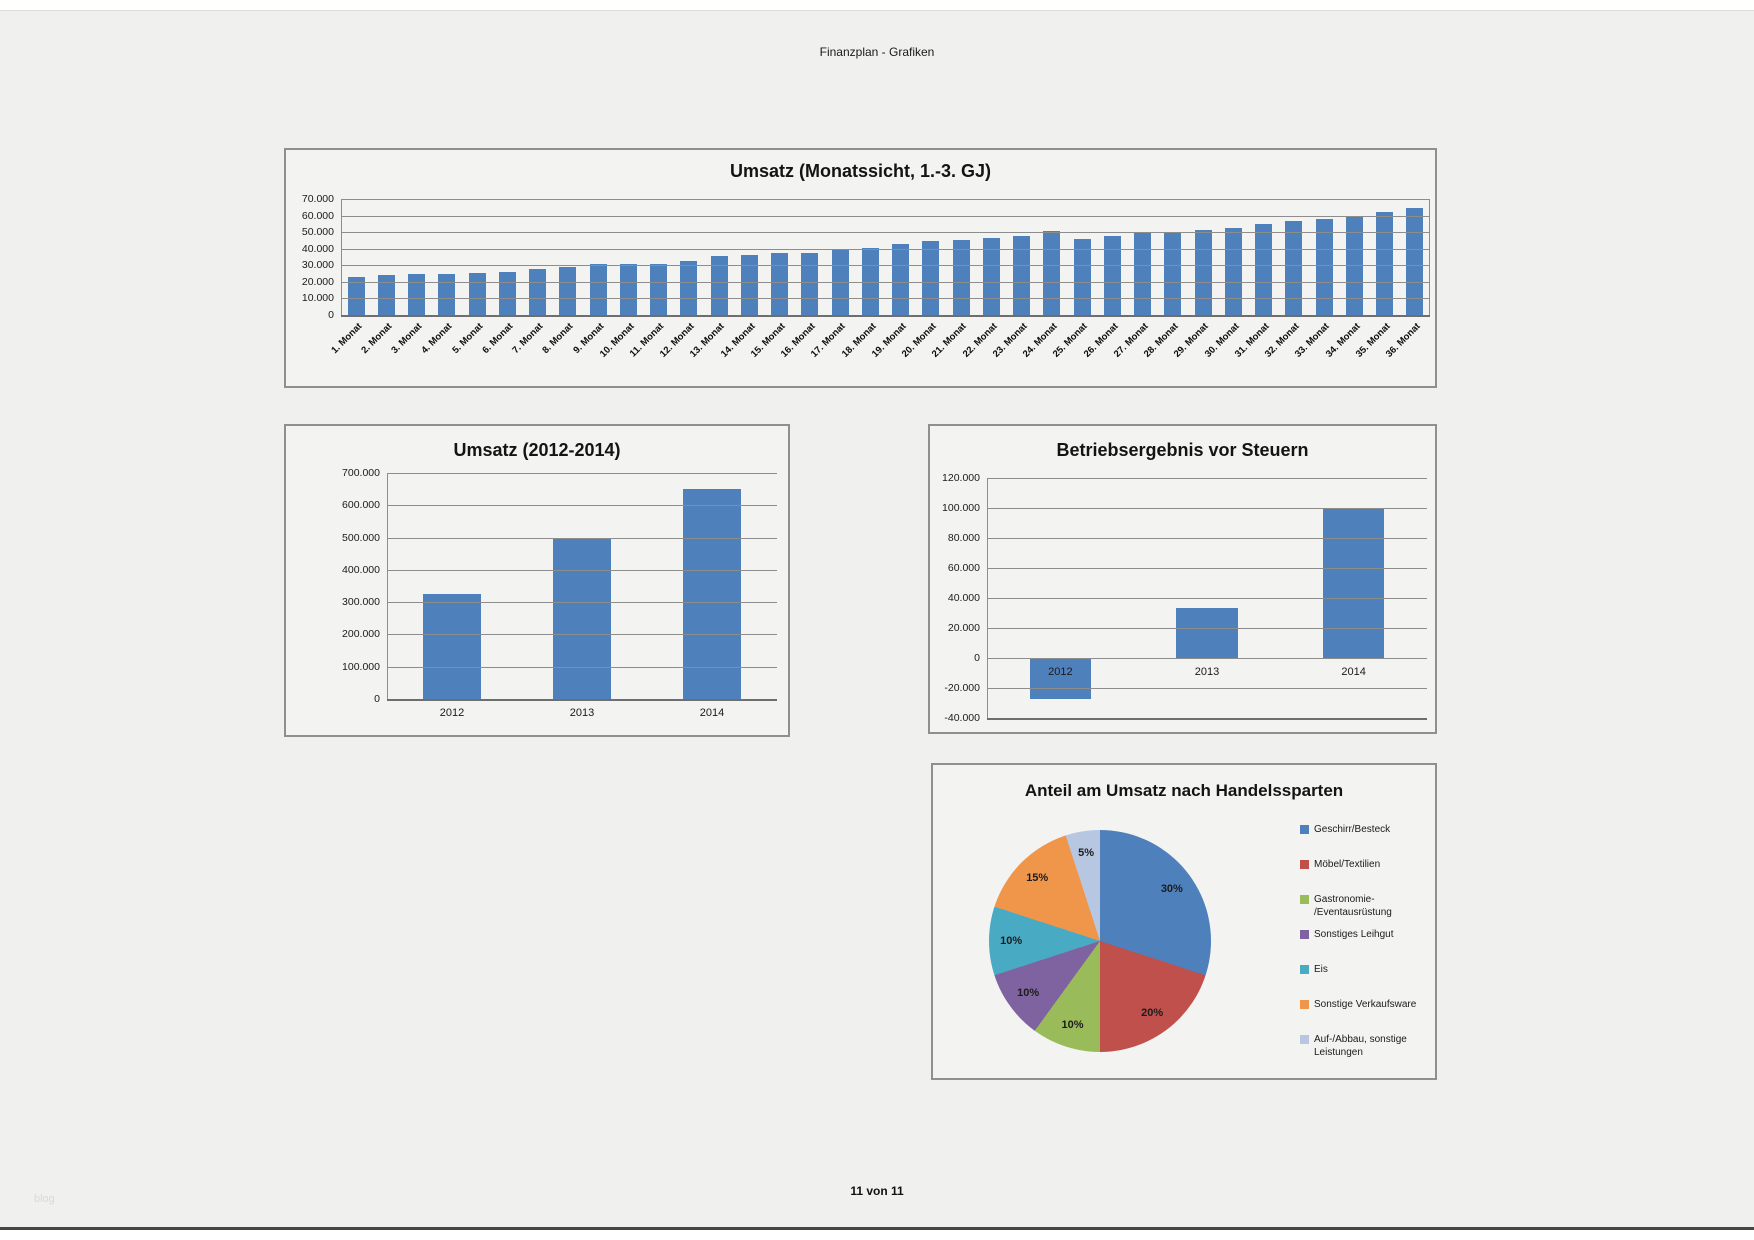 This screenshot has width=1754, height=1240. I want to click on legend-item: Eis, so click(1314, 969).